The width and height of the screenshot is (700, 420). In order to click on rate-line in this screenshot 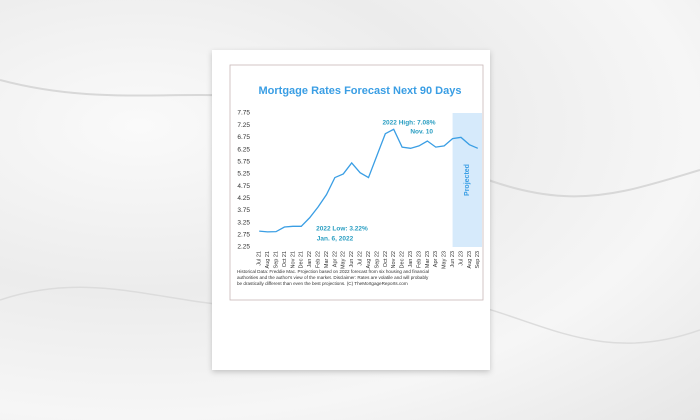, I will do `click(369, 180)`.